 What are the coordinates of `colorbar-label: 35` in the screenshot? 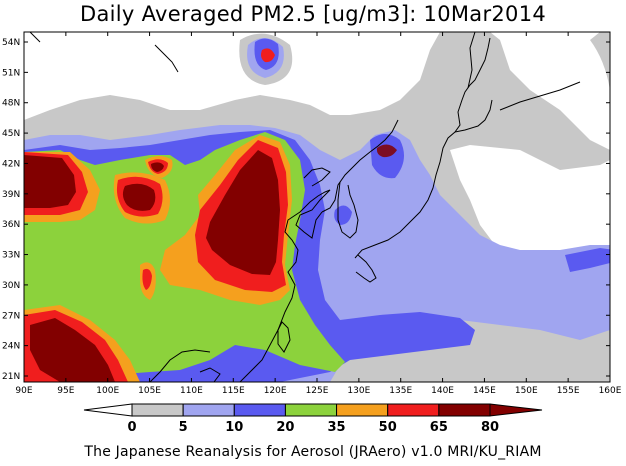 It's located at (337, 427).